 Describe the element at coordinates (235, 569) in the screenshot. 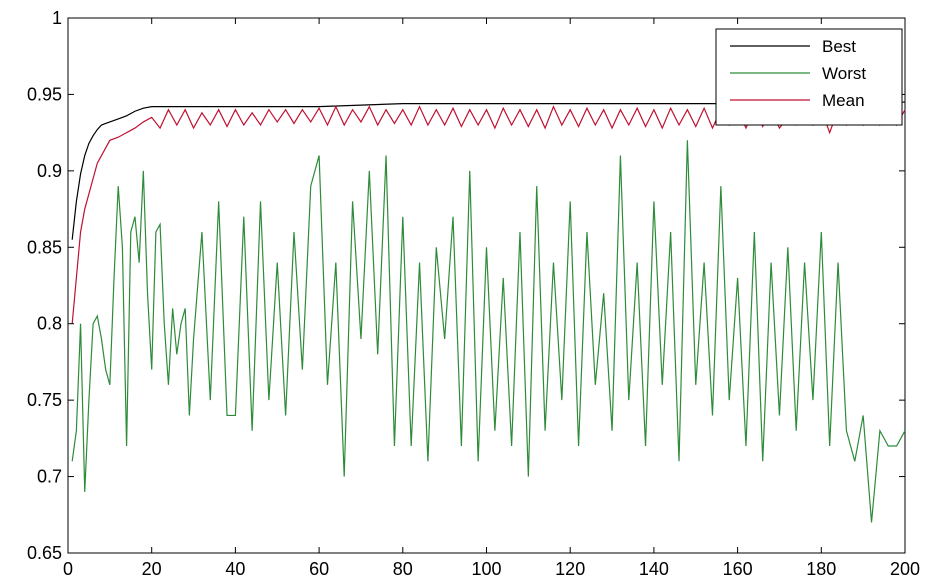

I see `x-tick-label: 40` at that location.